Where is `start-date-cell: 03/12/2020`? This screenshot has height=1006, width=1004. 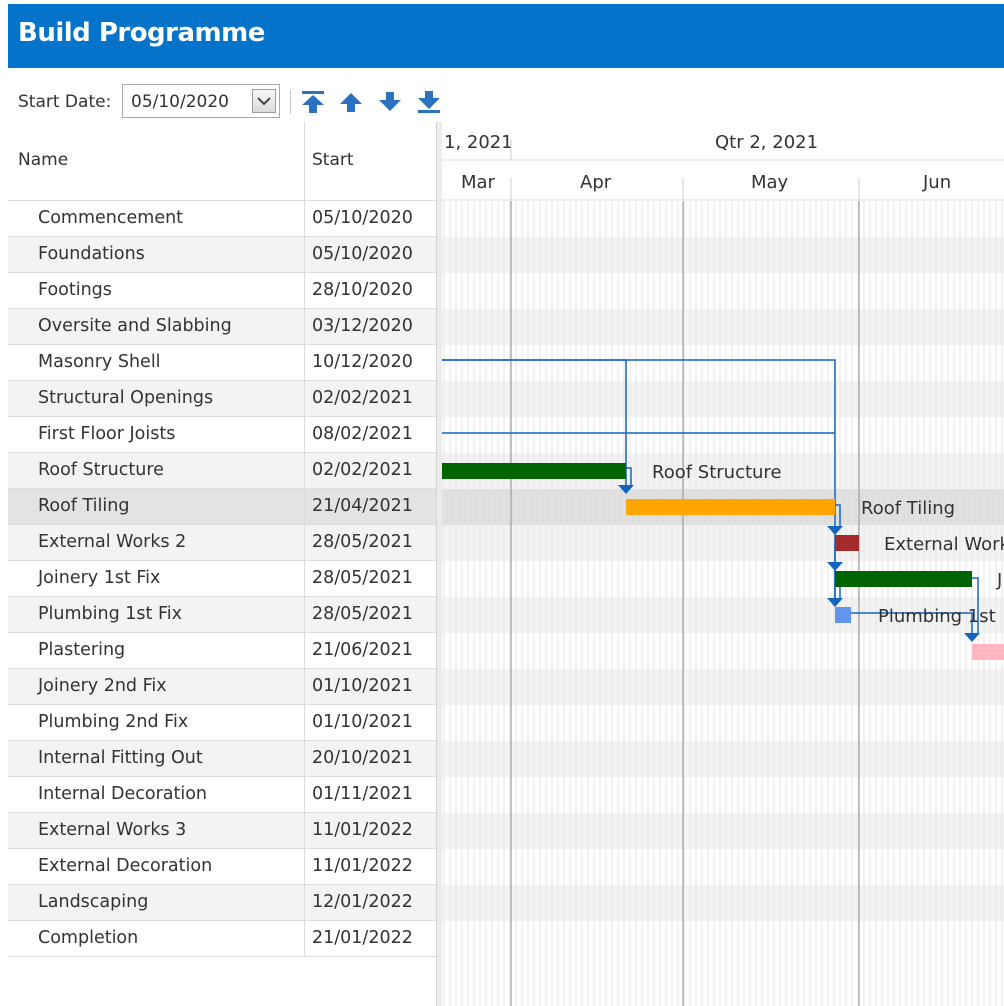
start-date-cell: 03/12/2020 is located at coordinates (362, 326).